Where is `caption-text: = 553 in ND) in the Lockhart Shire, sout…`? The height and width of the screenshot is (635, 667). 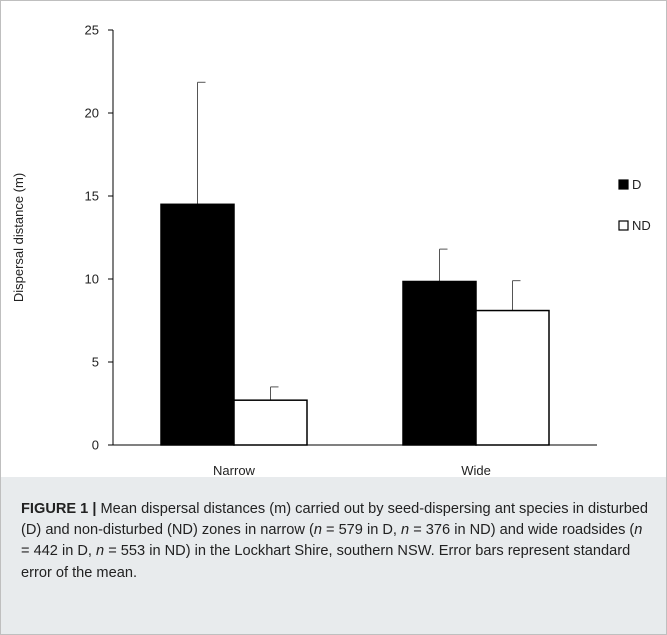 caption-text: = 553 in ND) in the Lockhart Shire, sout… is located at coordinates (326, 562).